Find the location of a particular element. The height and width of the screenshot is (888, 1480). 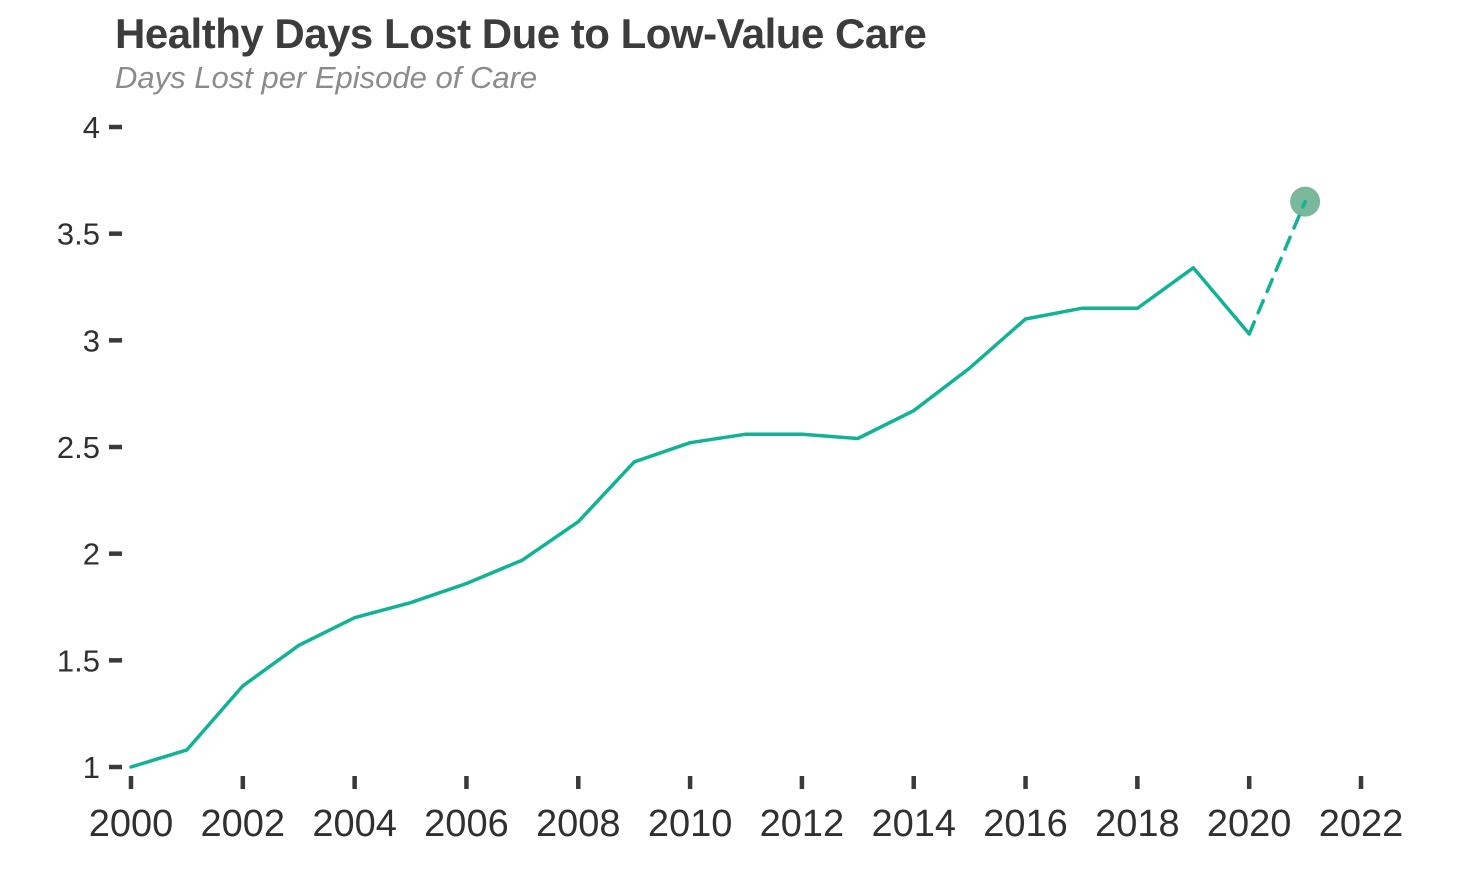

chart-subtitle: Days Lost per Episode of Care is located at coordinates (326, 77).